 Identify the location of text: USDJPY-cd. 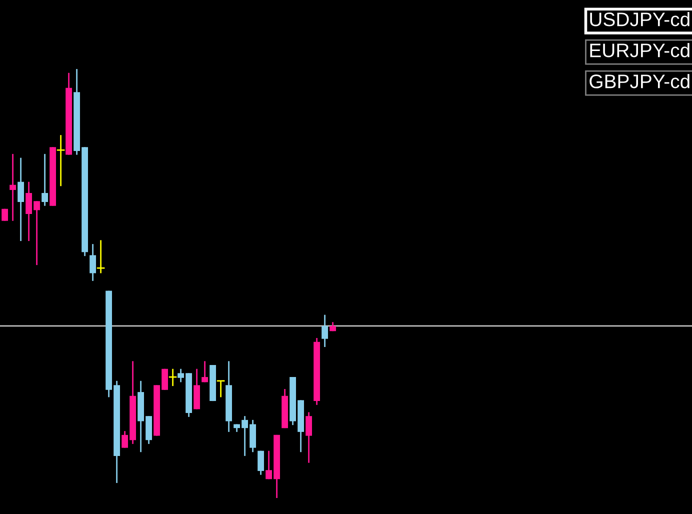
(640, 19).